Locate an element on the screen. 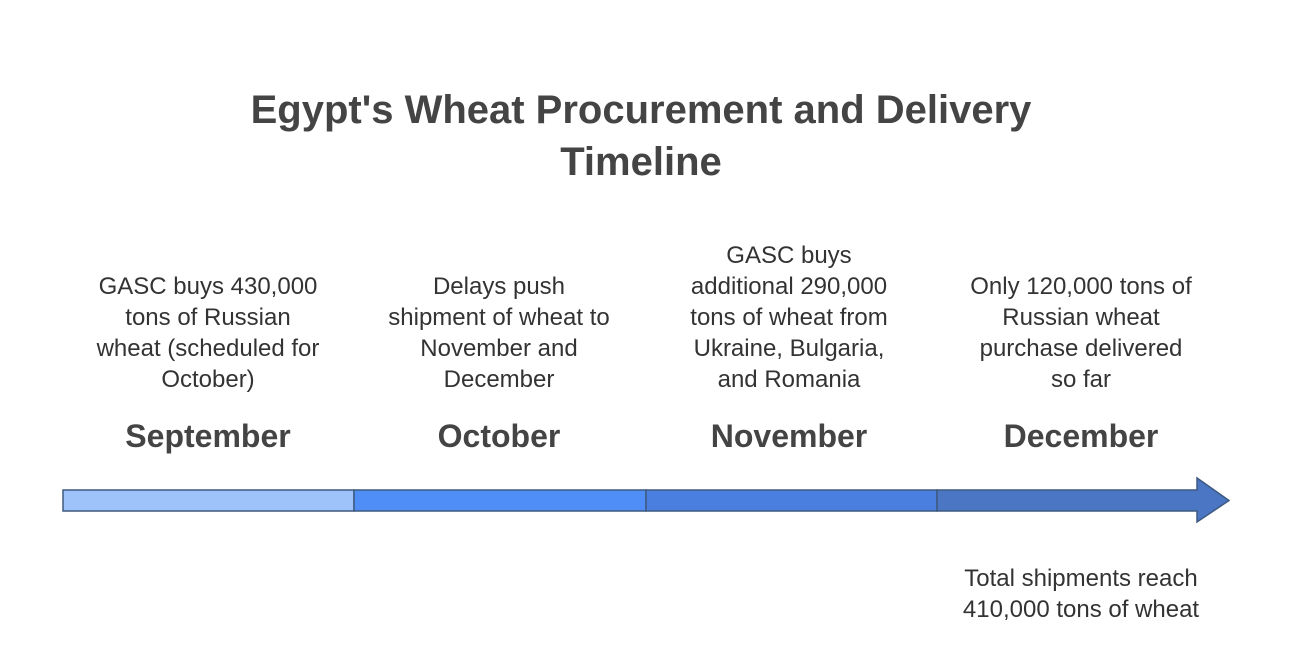  month-label: November is located at coordinates (789, 436).